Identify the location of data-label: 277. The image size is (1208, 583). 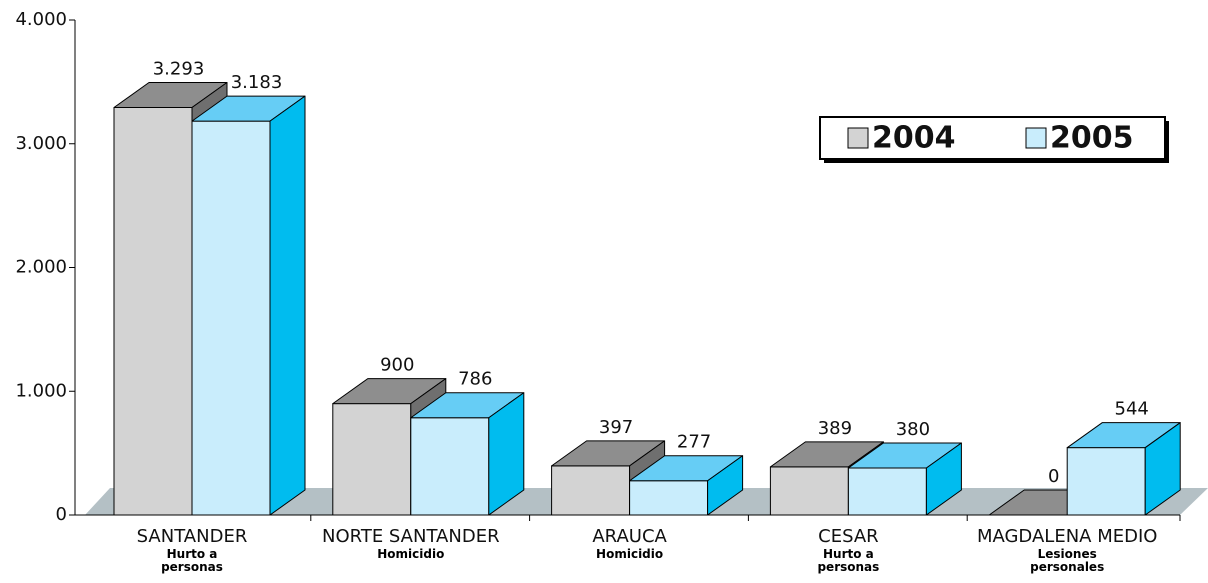
(694, 442).